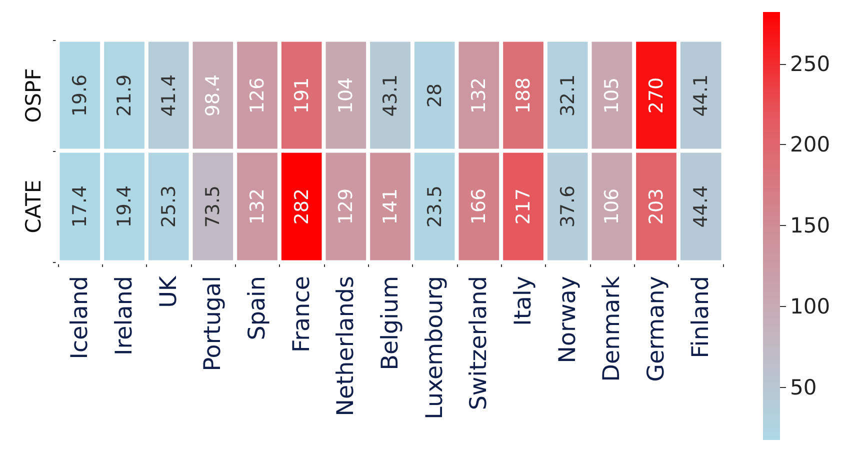 The width and height of the screenshot is (851, 468). What do you see at coordinates (701, 206) in the screenshot?
I see `data-label: 44.4` at bounding box center [701, 206].